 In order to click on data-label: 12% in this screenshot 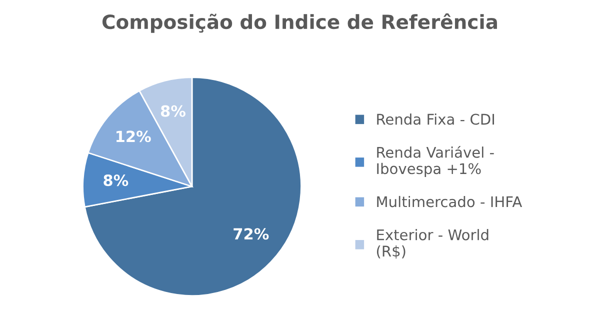, I will do `click(133, 136)`.